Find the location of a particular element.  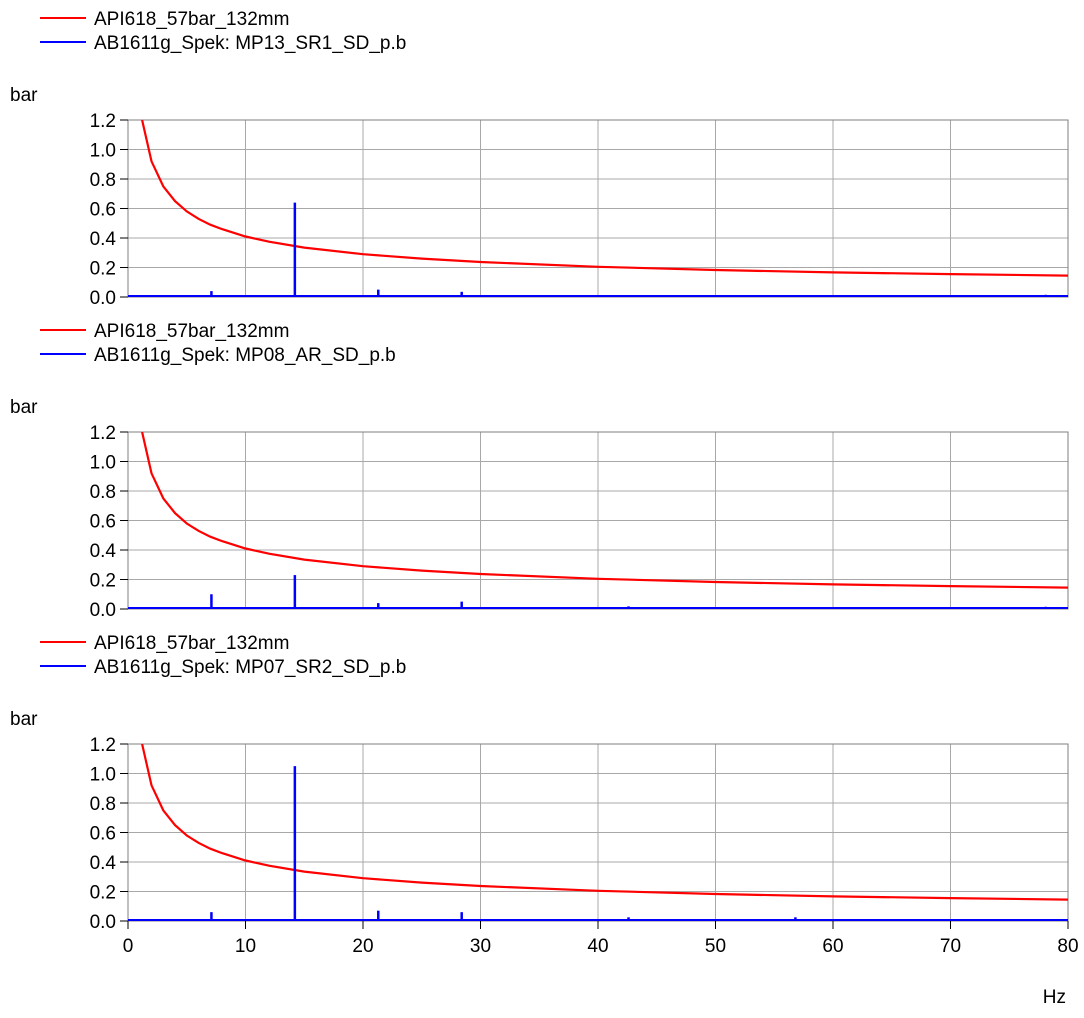

x-tick-label: 30 is located at coordinates (480, 946).